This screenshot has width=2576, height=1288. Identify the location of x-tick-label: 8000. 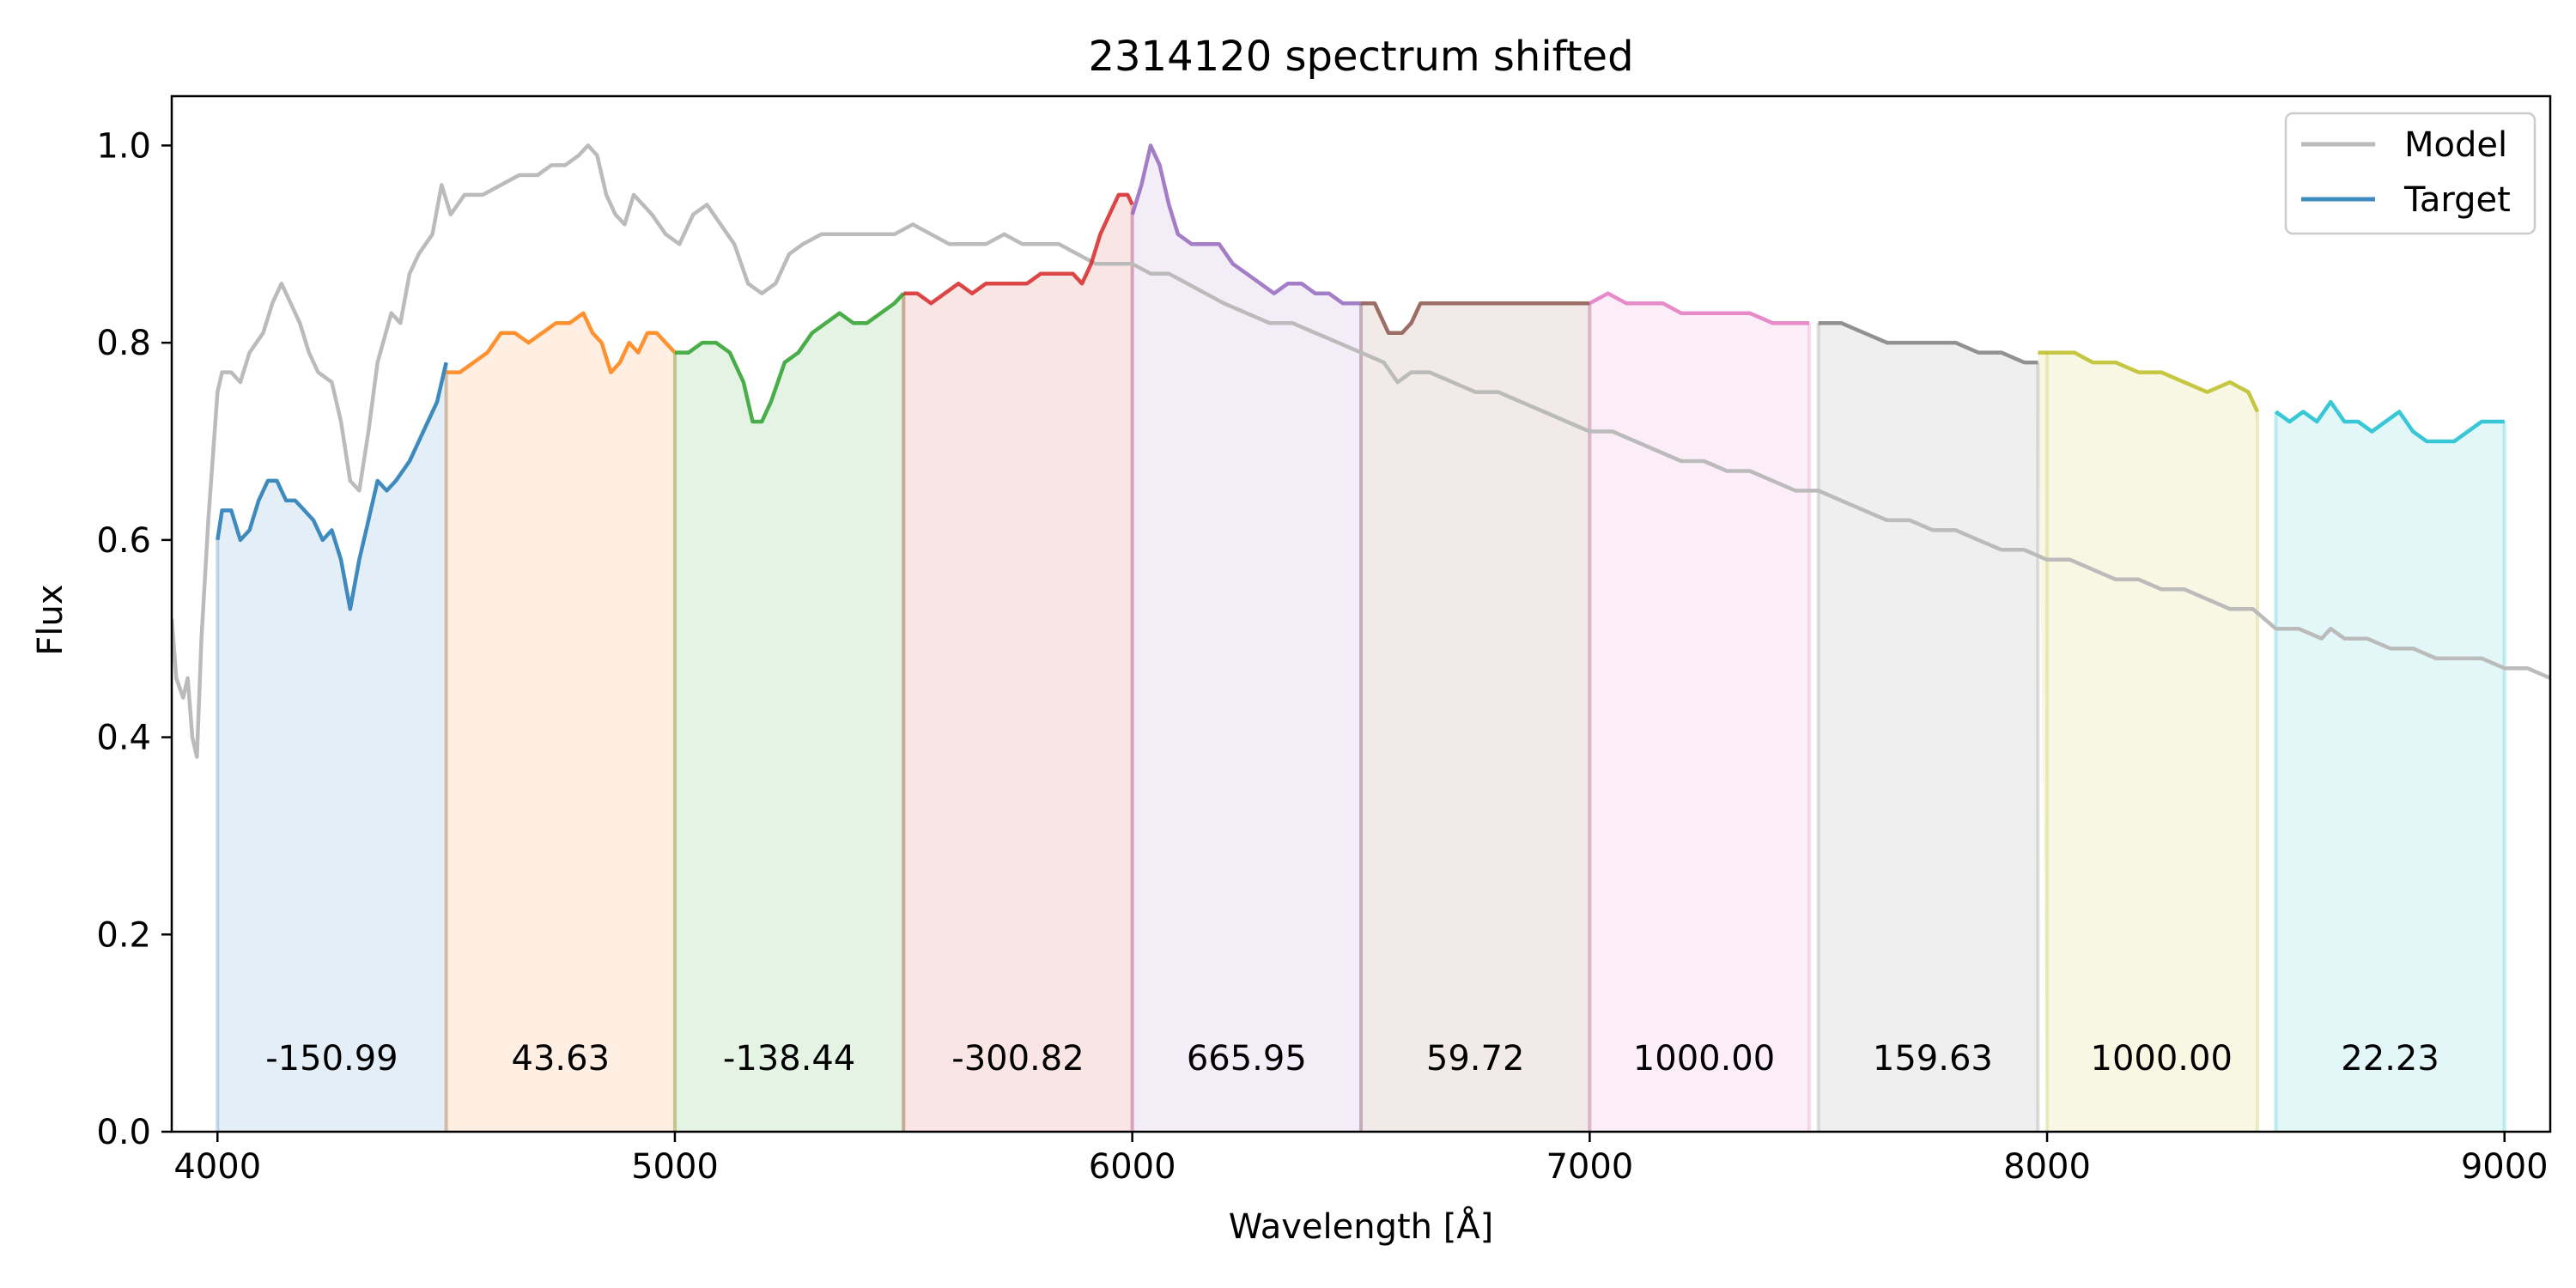
(2047, 1167).